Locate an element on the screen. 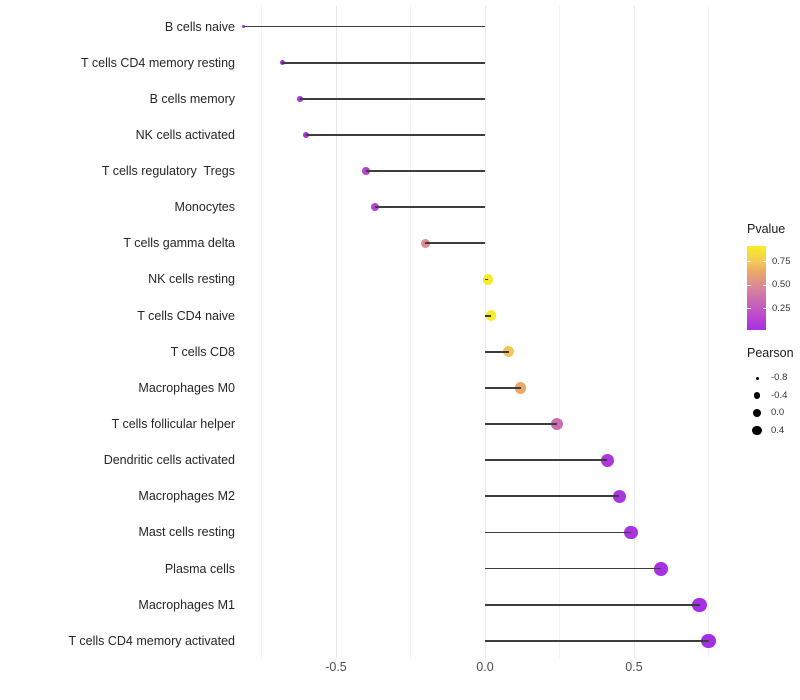  y-axis-label: T cells CD4 naive is located at coordinates (186, 315).